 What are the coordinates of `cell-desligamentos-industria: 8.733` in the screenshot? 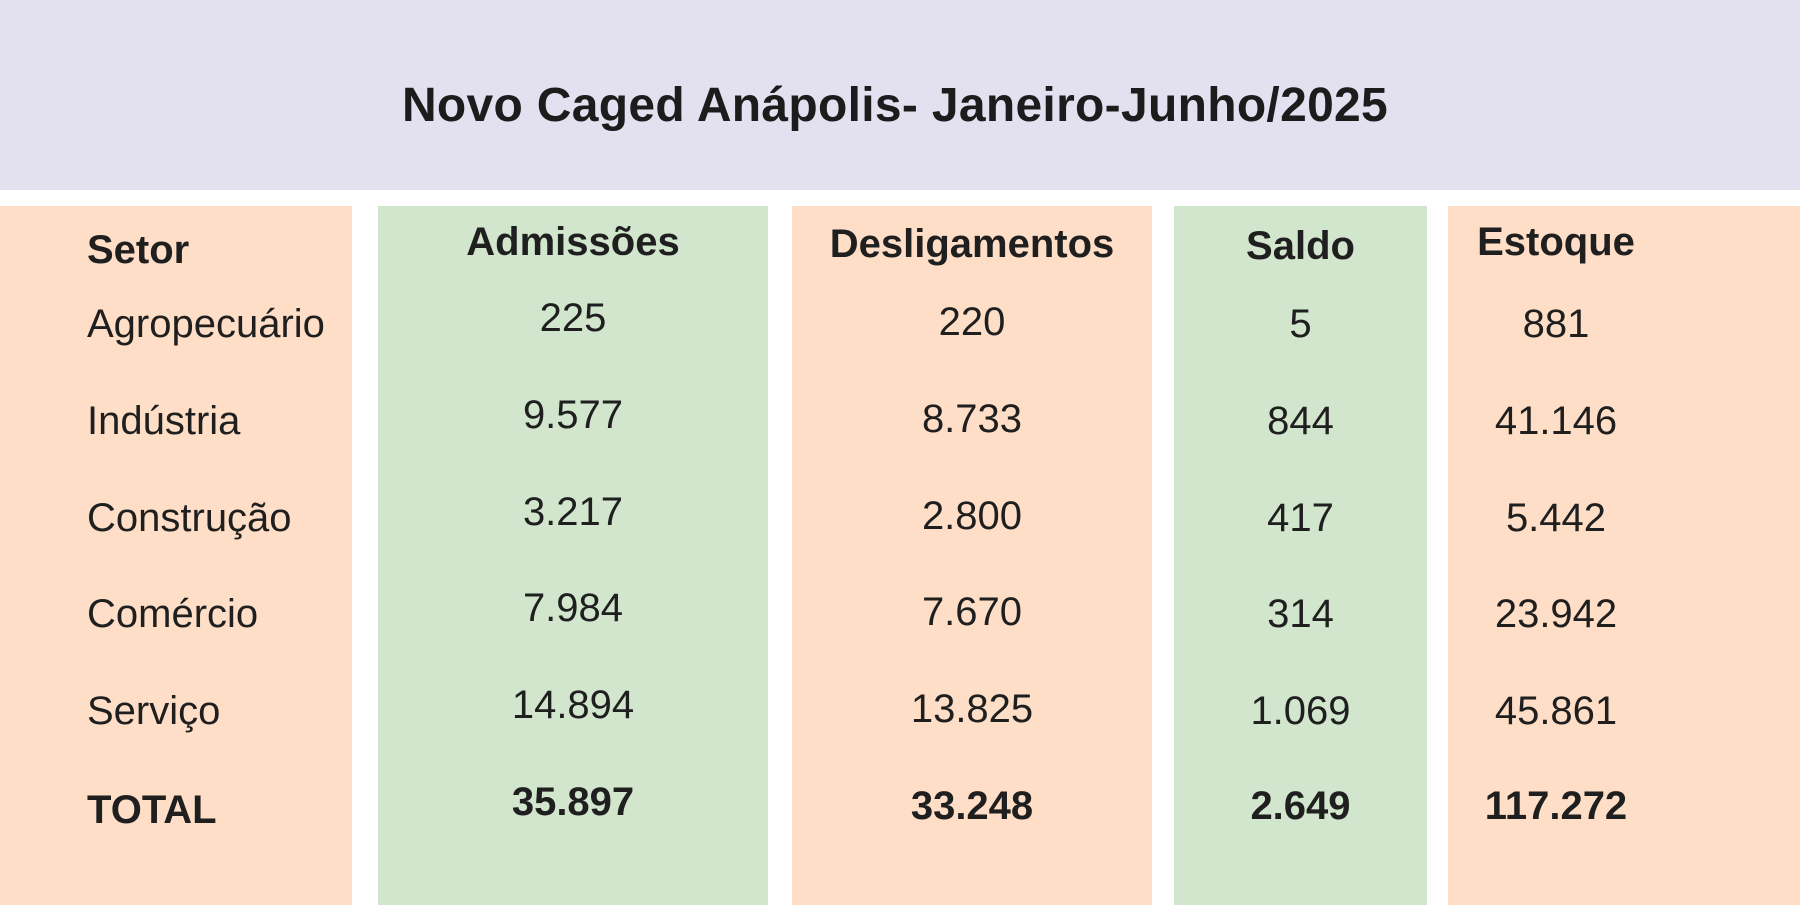 It's located at (972, 419).